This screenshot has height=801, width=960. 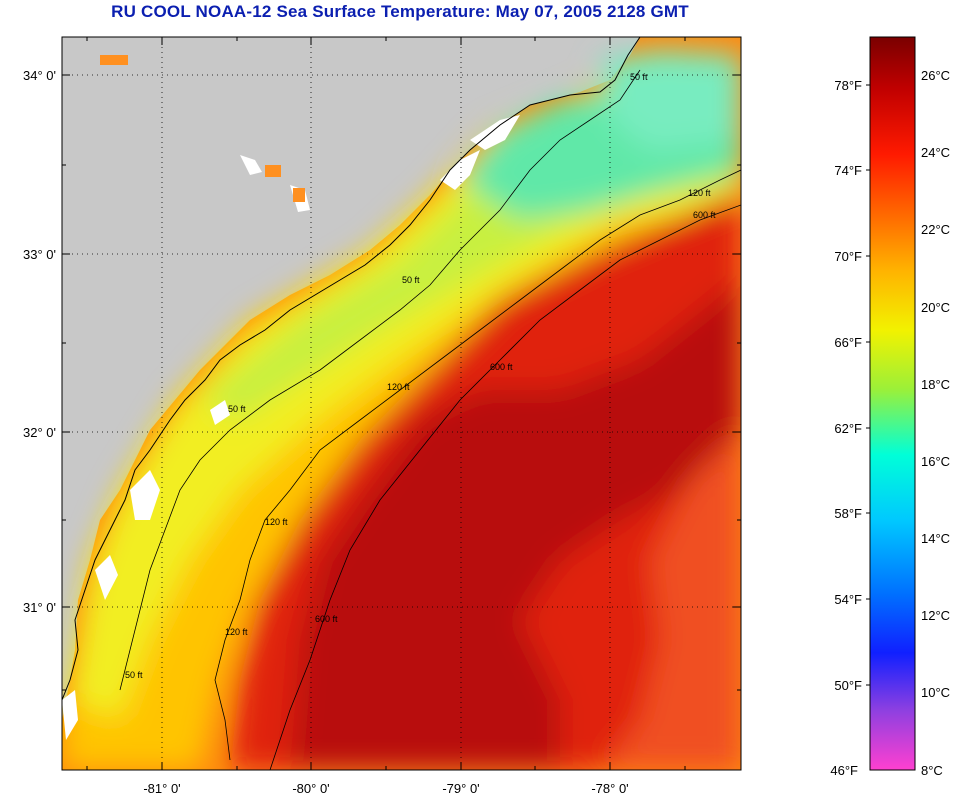 I want to click on cb-c-label: 20°C, so click(x=935, y=307).